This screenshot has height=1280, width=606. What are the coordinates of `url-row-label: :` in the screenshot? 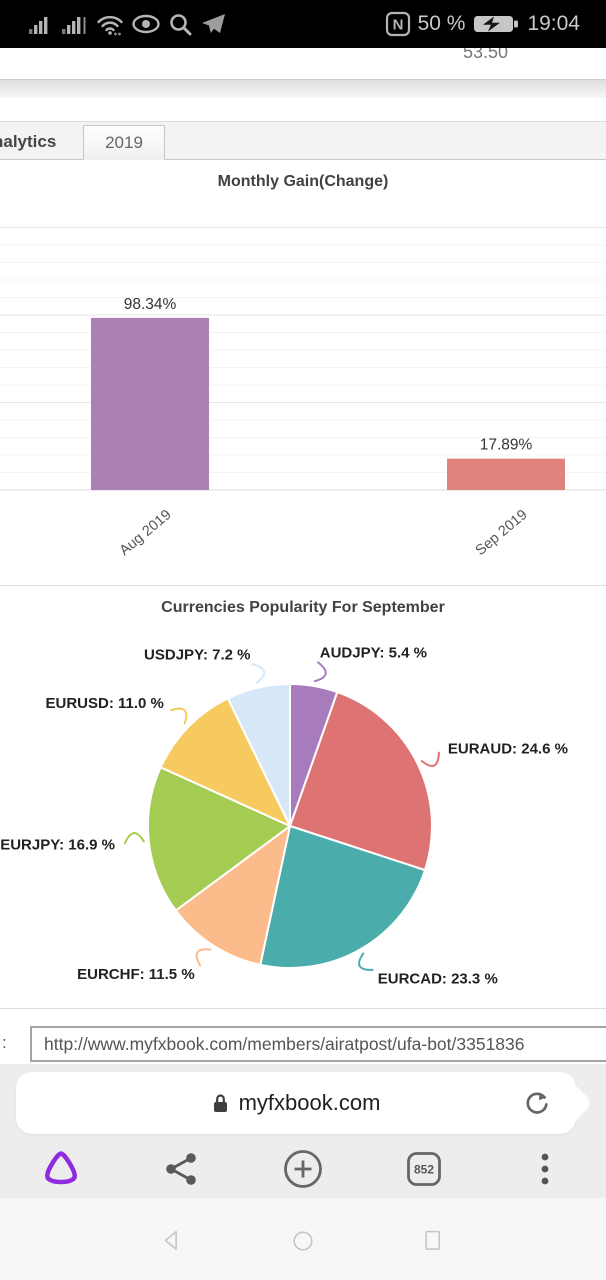 It's located at (4, 1042).